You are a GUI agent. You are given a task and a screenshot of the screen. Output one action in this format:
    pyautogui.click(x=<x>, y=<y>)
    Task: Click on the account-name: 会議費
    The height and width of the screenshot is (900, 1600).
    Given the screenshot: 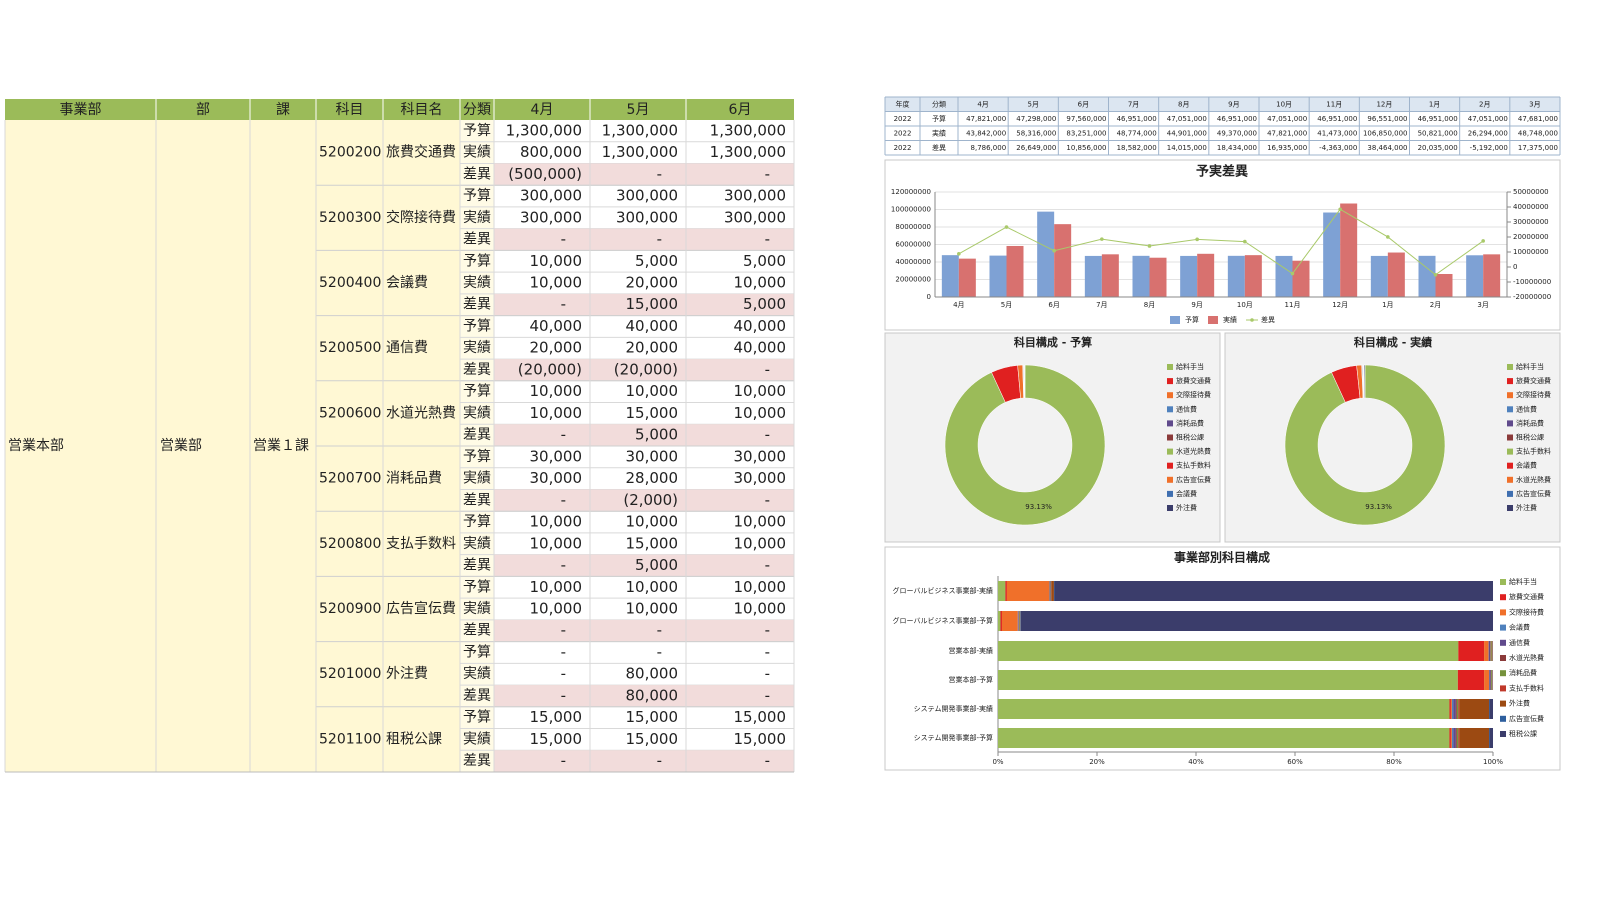 What is the action you would take?
    pyautogui.click(x=407, y=282)
    